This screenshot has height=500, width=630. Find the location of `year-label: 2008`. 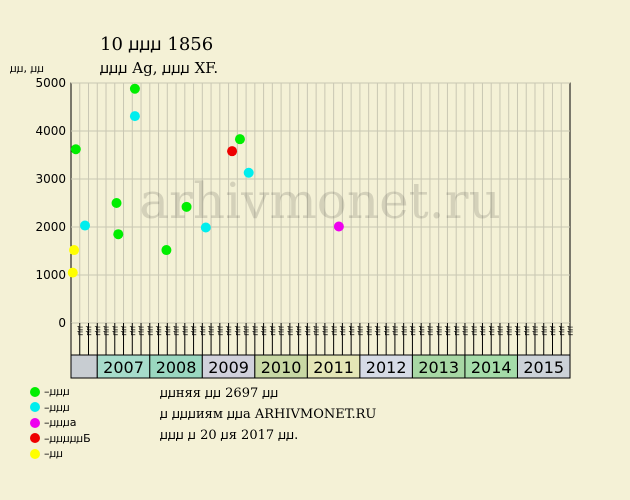

year-label: 2008 is located at coordinates (176, 367).